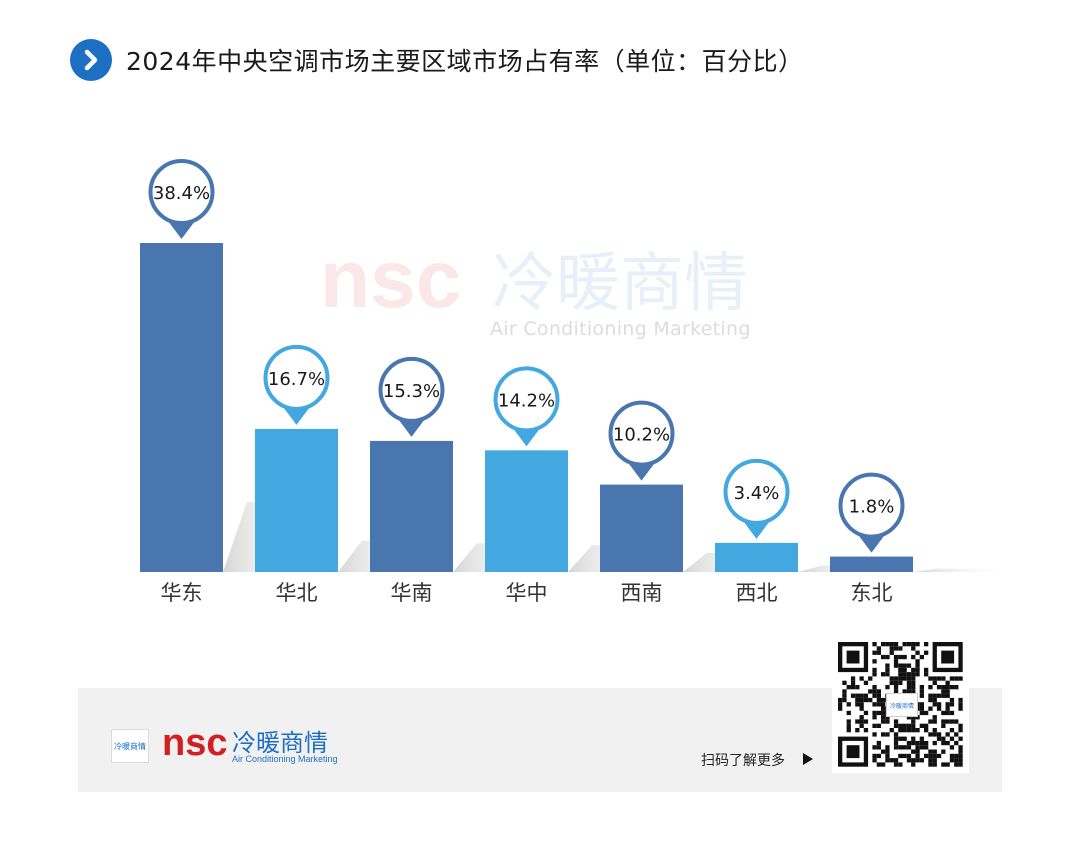 The image size is (1080, 845). What do you see at coordinates (871, 564) in the screenshot?
I see `bar-东北` at bounding box center [871, 564].